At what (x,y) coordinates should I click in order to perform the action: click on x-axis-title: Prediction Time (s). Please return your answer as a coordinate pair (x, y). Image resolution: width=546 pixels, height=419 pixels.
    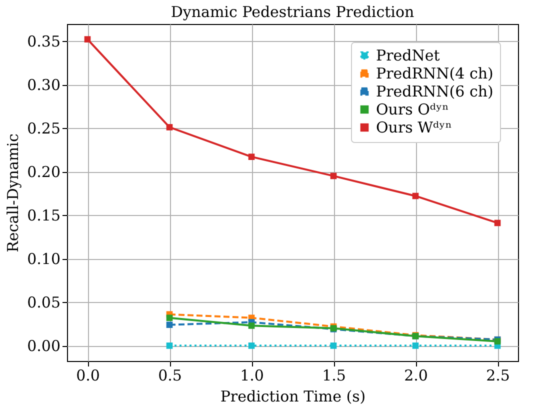
    Looking at the image, I should click on (293, 397).